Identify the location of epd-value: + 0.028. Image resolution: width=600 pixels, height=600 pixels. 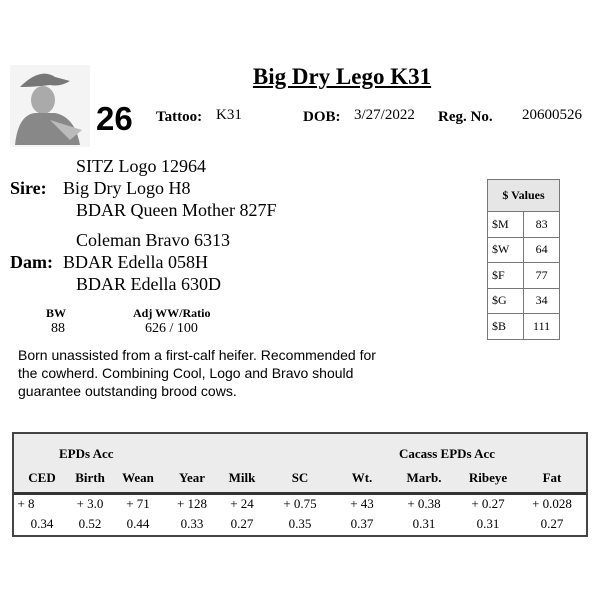
(552, 503).